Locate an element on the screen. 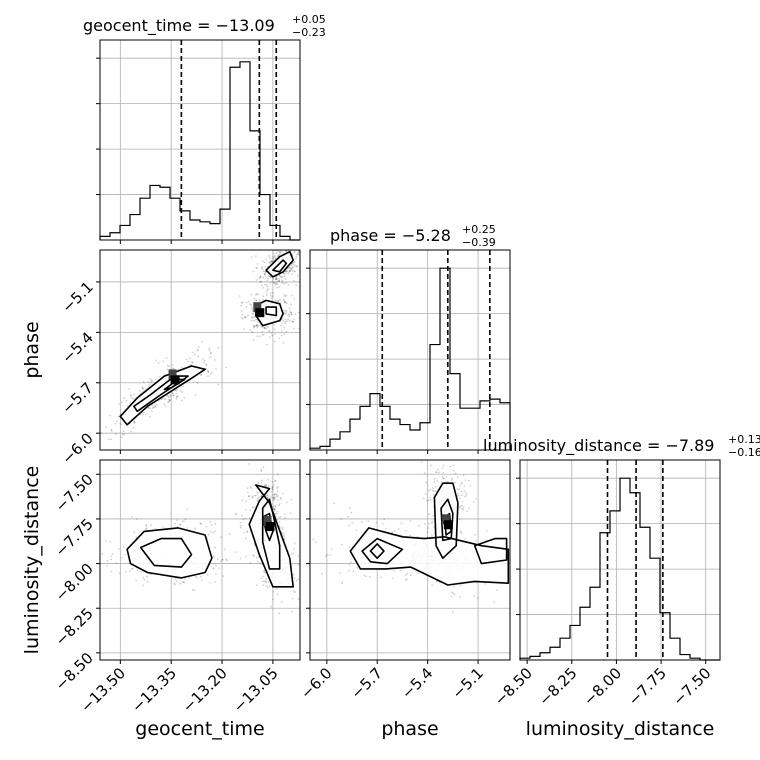 The image size is (760, 760). panel-content is located at coordinates (200, 560).